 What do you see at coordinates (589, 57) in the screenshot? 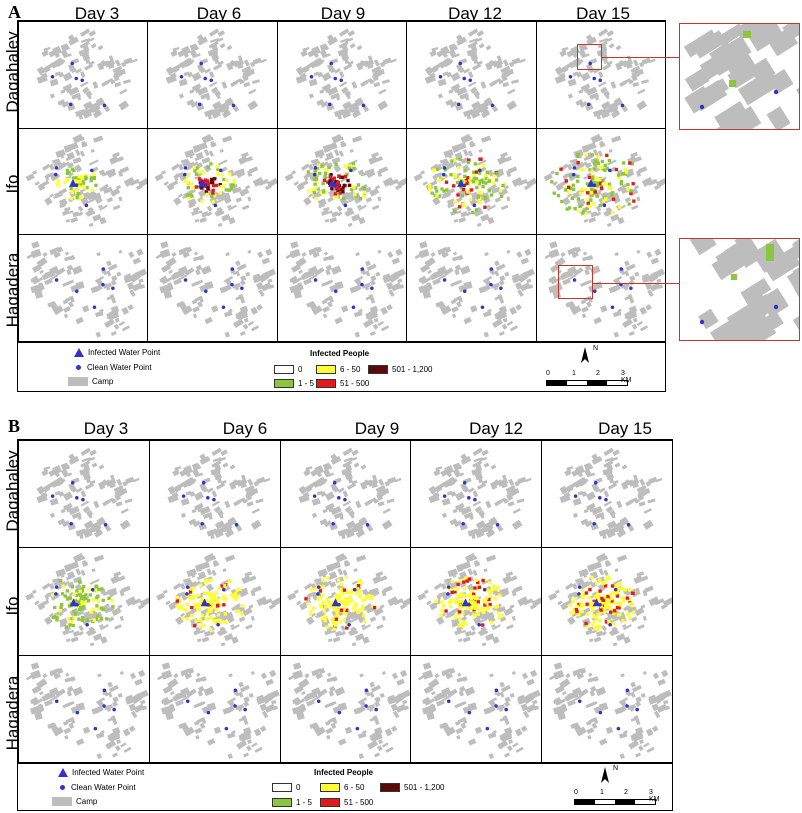
I see `zoom-box-dagahaley` at bounding box center [589, 57].